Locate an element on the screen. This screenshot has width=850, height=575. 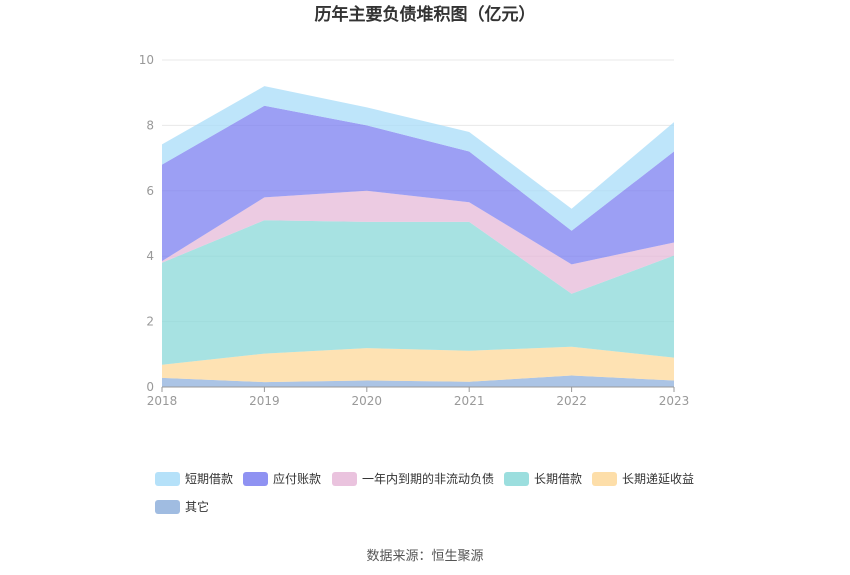
x-tick-label: 2018 is located at coordinates (162, 401).